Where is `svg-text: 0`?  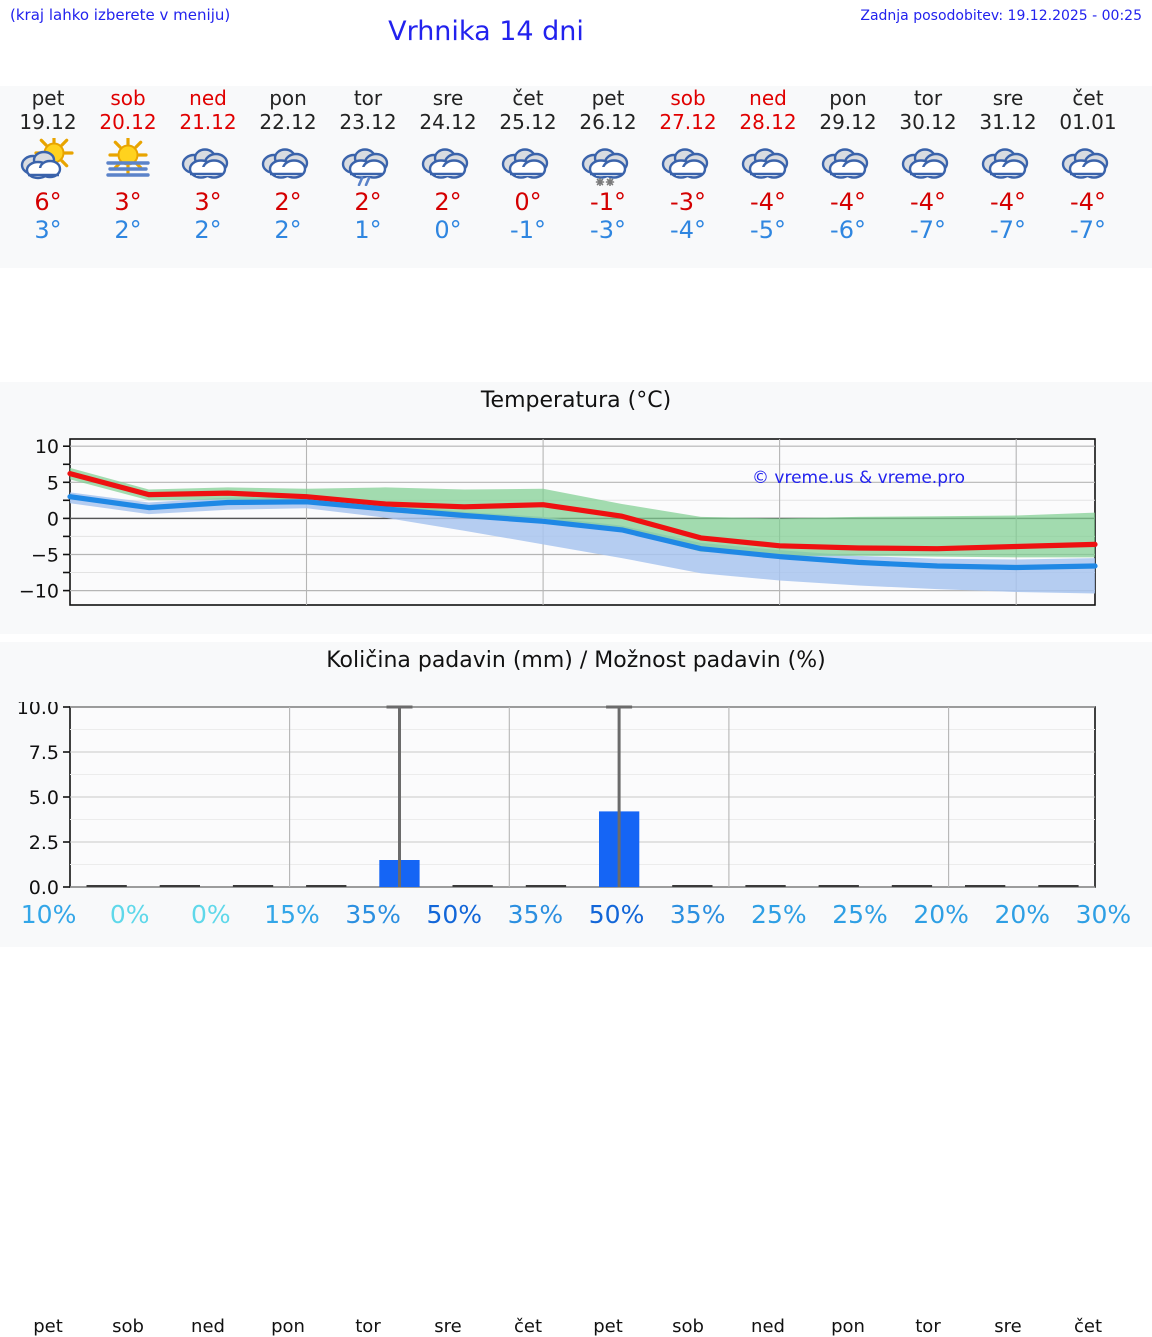
svg-text: 0 is located at coordinates (53, 519).